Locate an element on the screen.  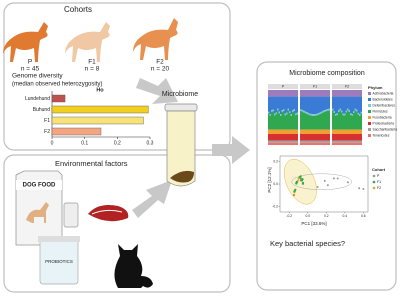
y-tick-label: 0.0 is located at coordinates (275, 184).